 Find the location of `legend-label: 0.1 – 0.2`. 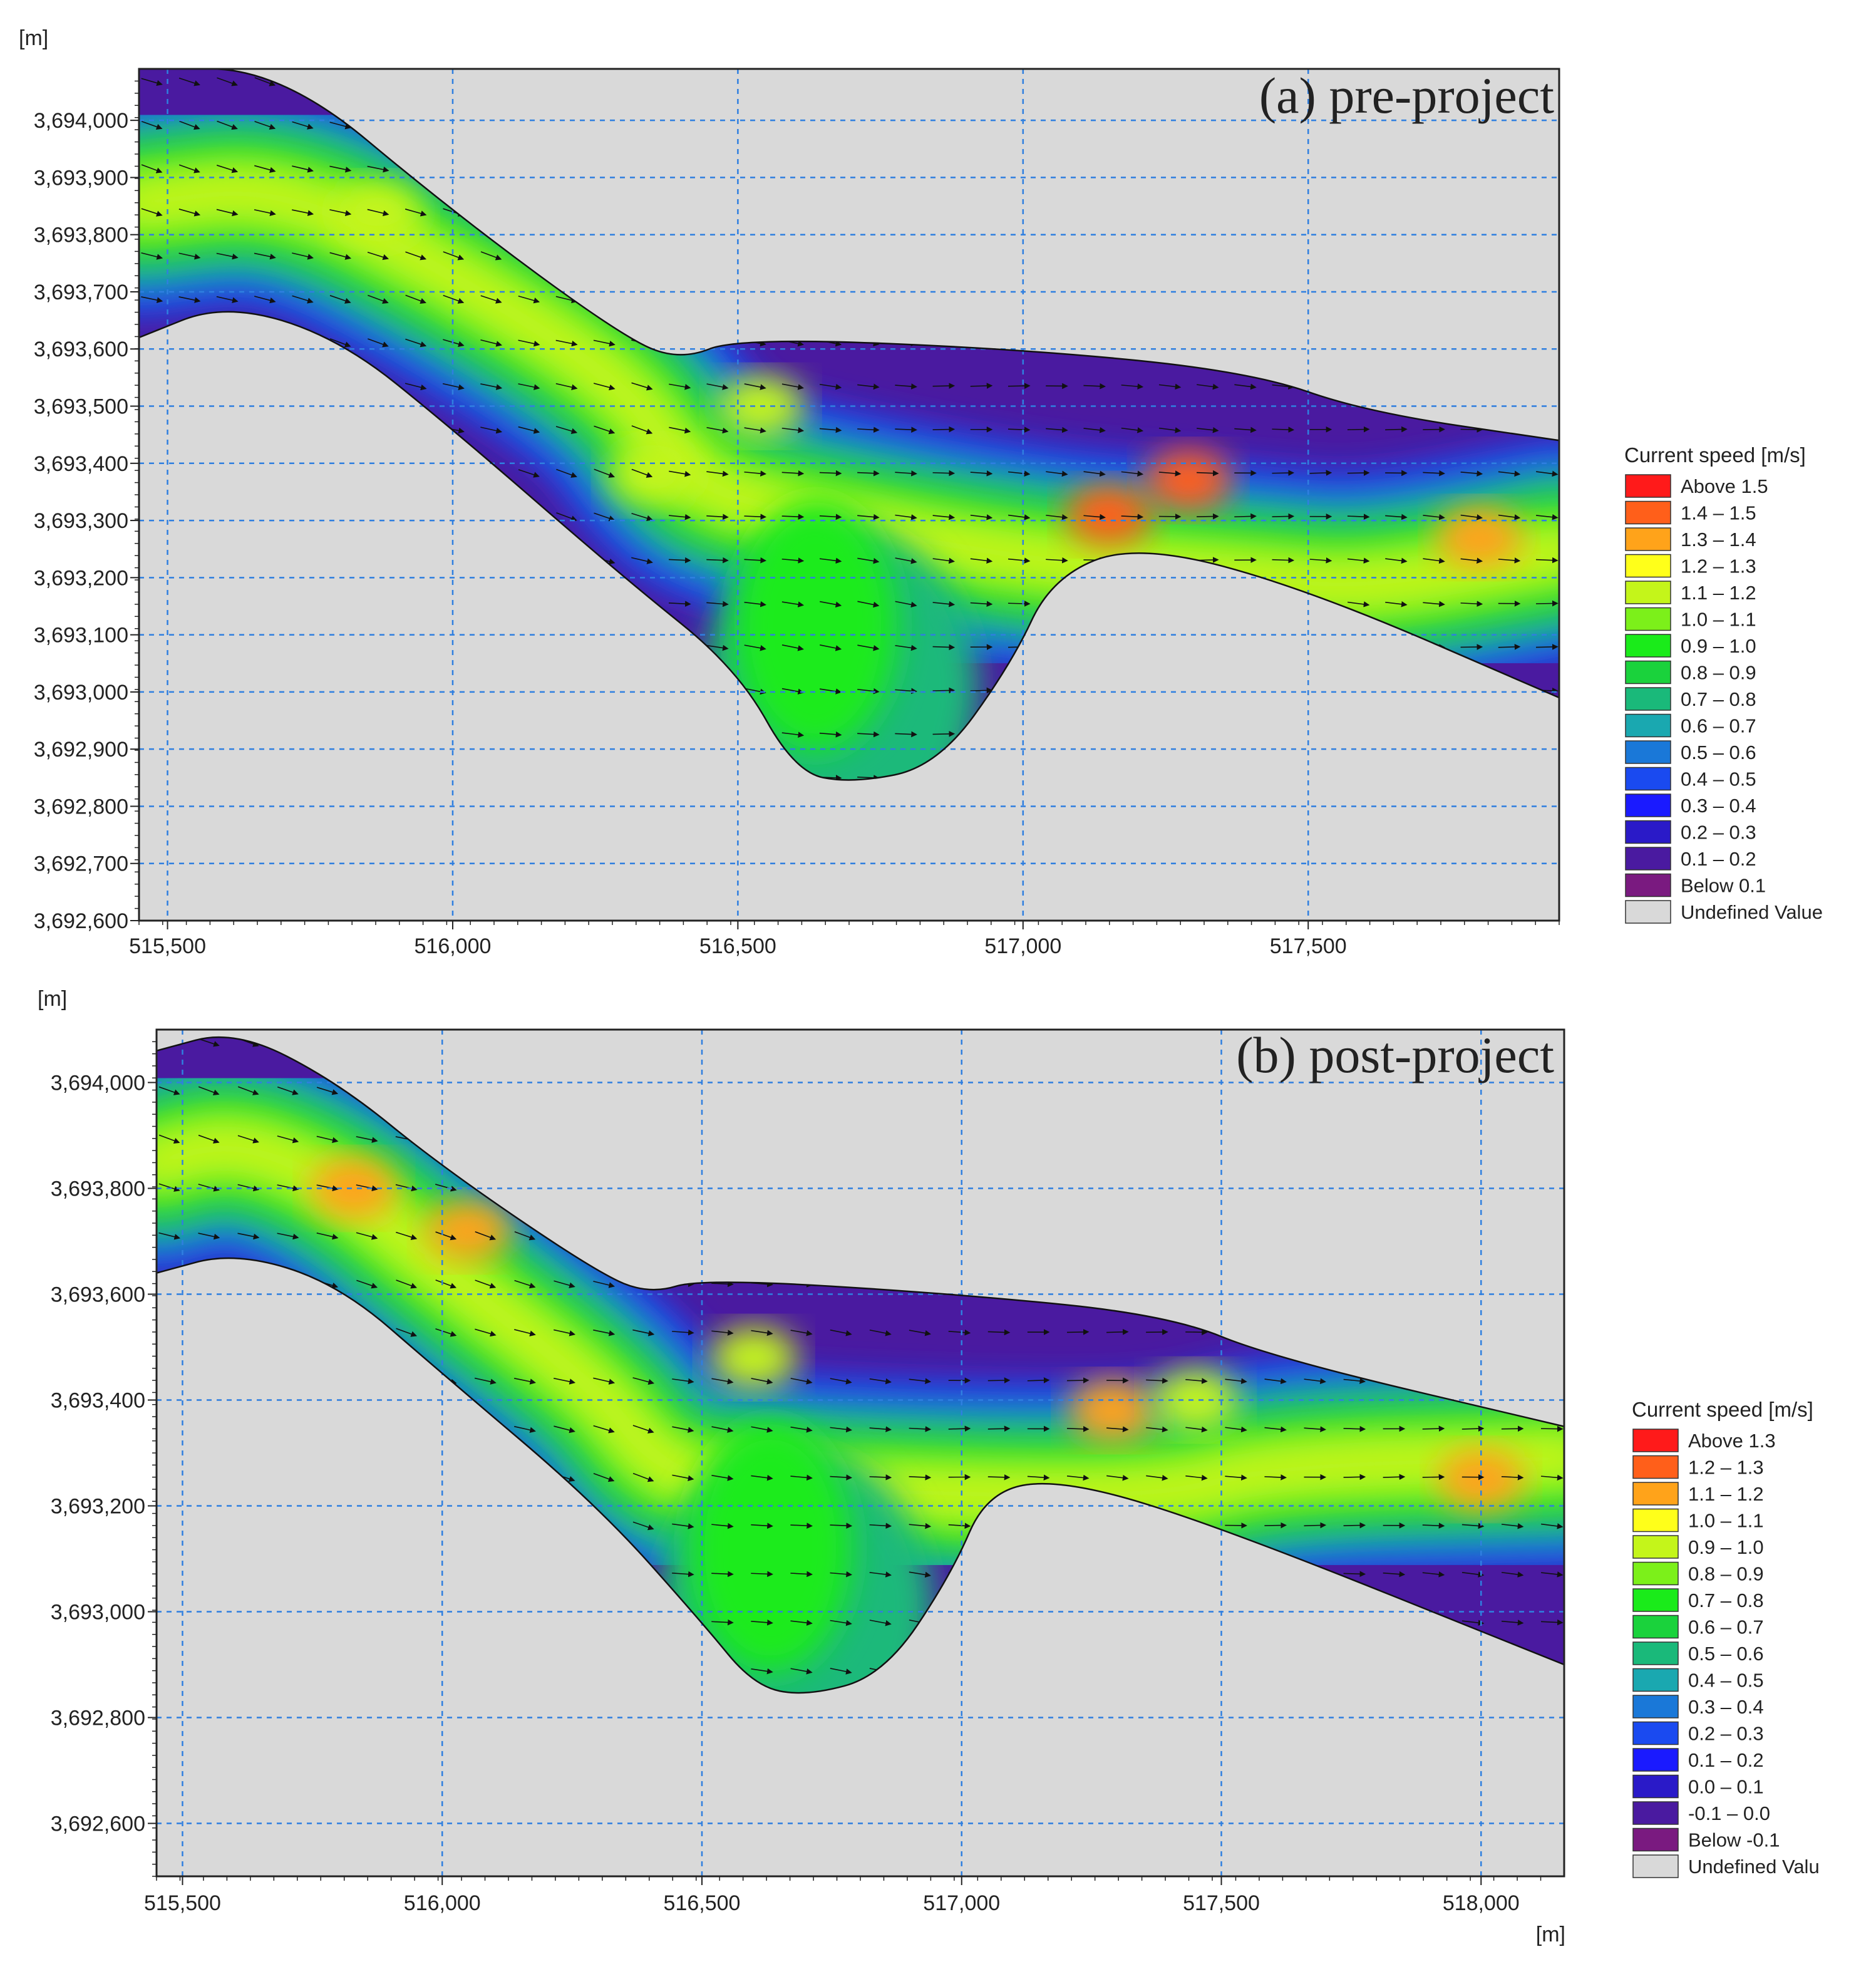

legend-label: 0.1 – 0.2 is located at coordinates (1718, 859).